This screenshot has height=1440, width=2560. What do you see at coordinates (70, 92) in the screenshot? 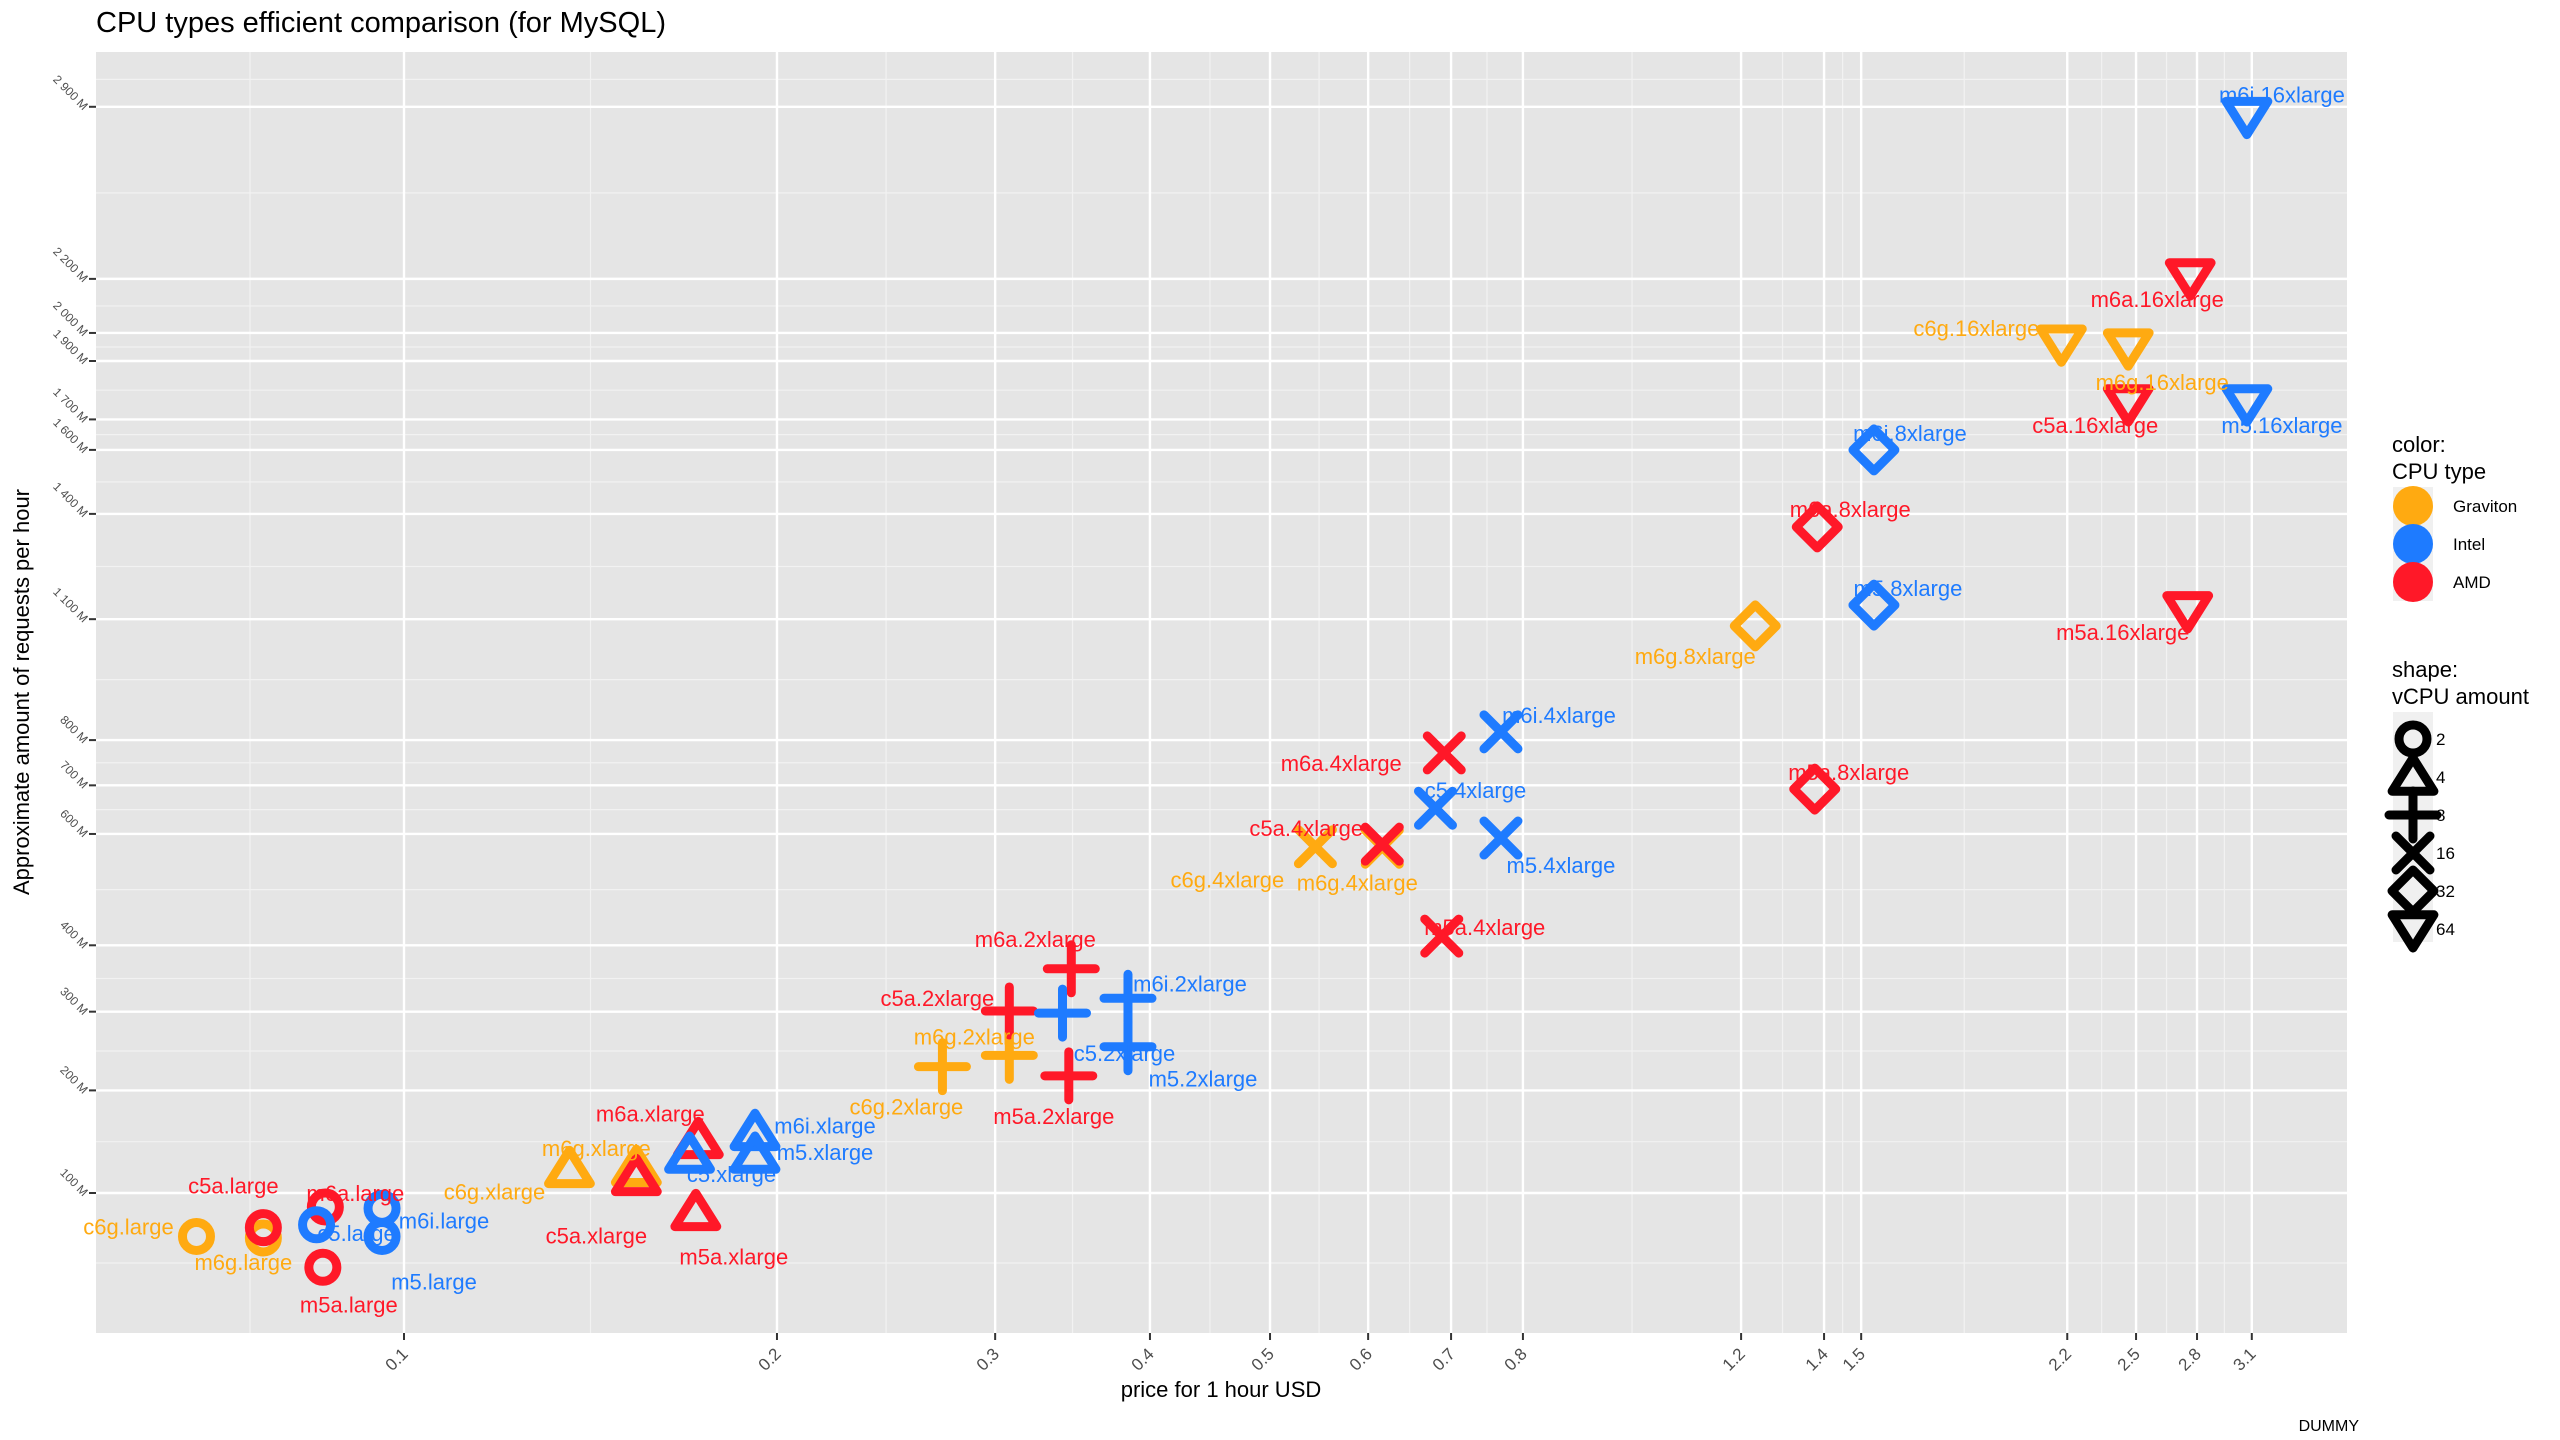
I see `y-tick-label: 2 900 M` at bounding box center [70, 92].